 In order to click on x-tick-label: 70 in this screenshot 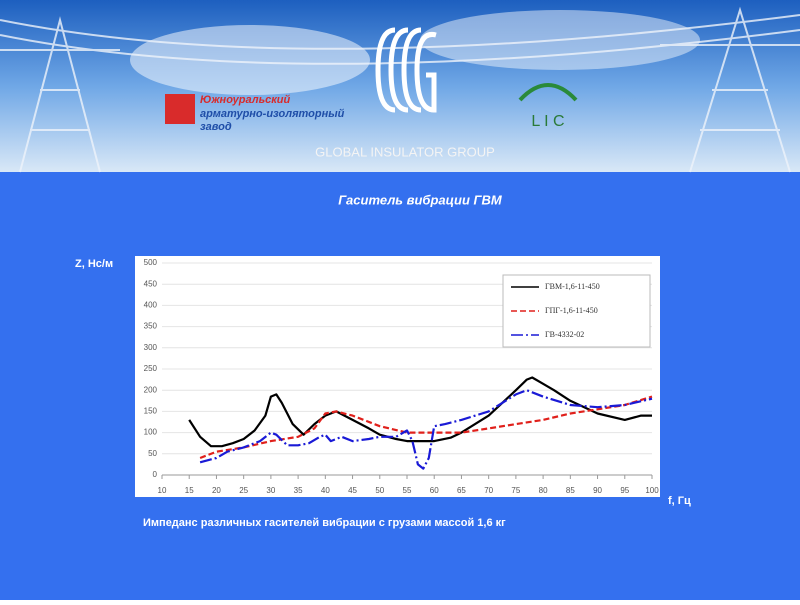, I will do `click(488, 490)`.